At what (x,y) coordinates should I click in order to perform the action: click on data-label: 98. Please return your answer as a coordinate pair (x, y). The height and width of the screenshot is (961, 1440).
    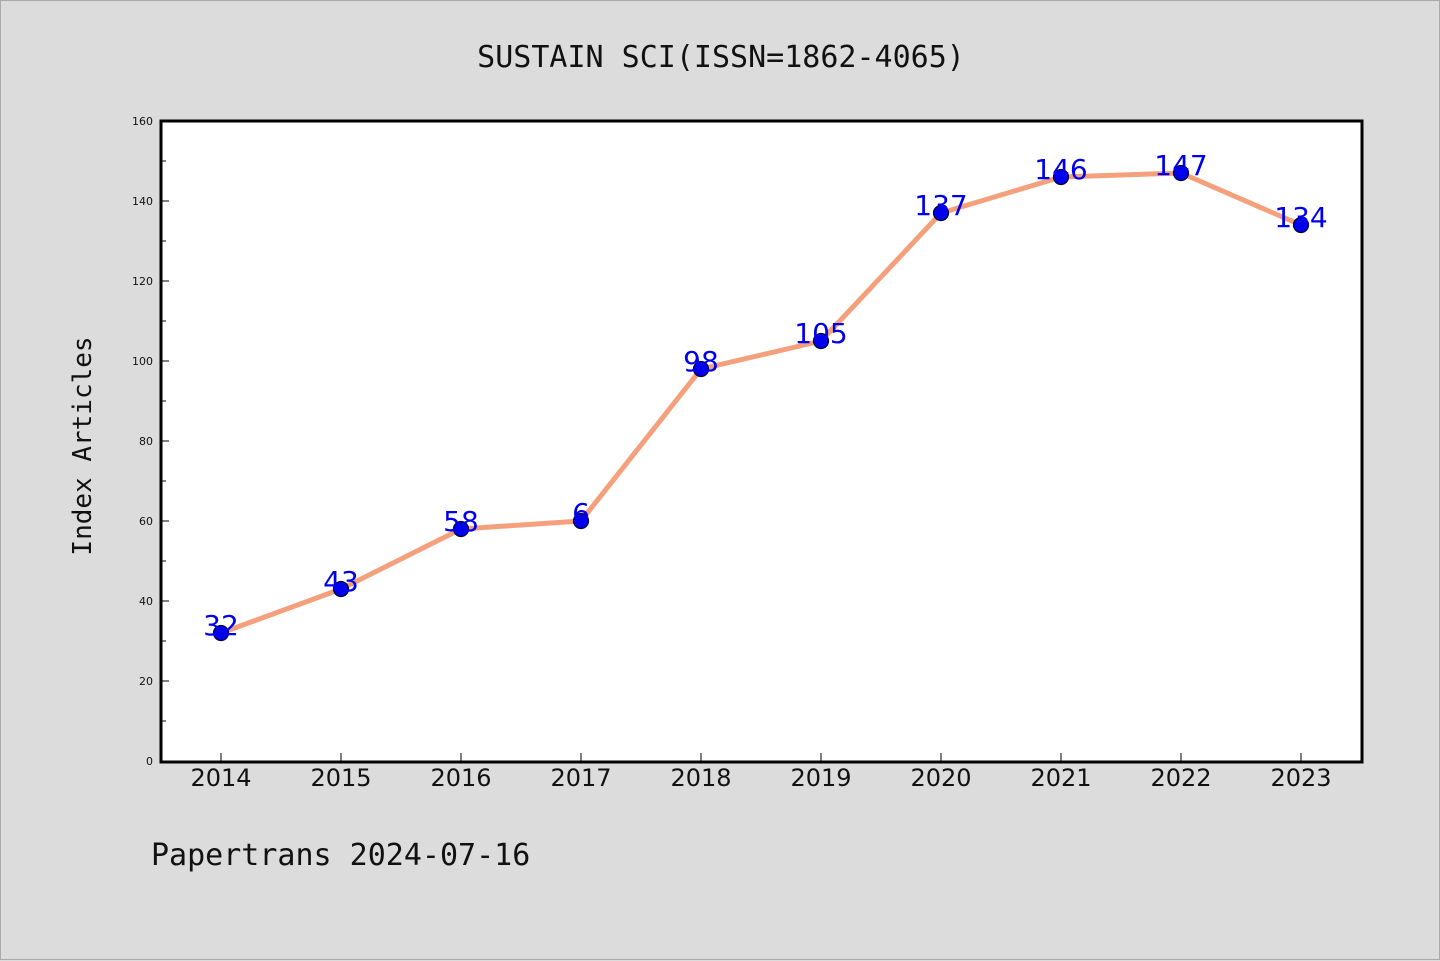
    Looking at the image, I should click on (701, 361).